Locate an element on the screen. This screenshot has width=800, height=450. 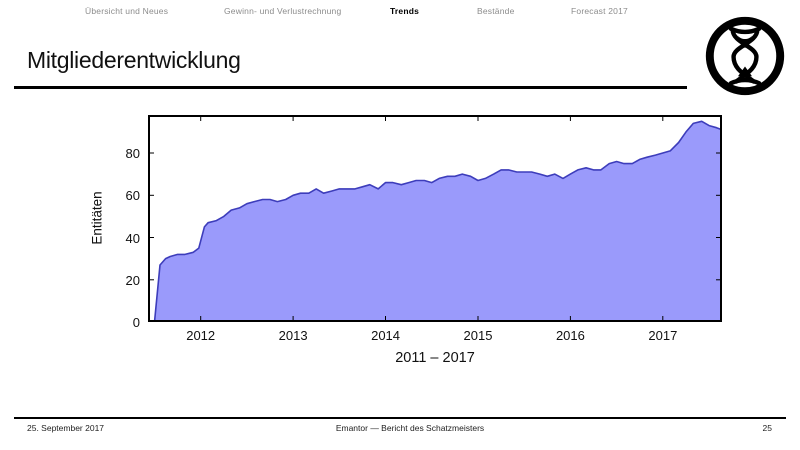
x-tick-label: 2015 is located at coordinates (478, 335).